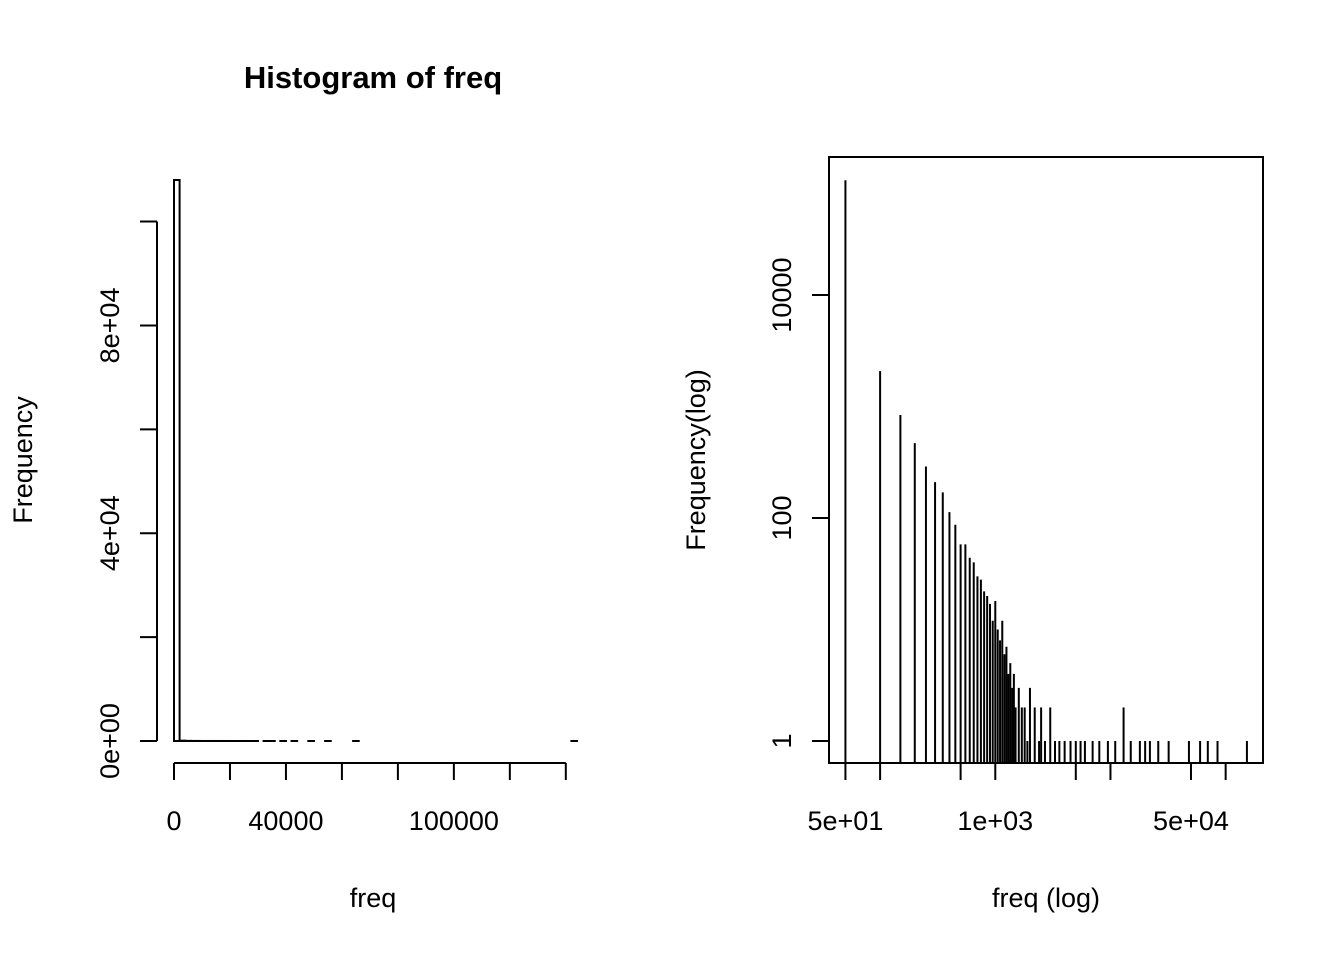  I want to click on y-tick-label: 100, so click(782, 517).